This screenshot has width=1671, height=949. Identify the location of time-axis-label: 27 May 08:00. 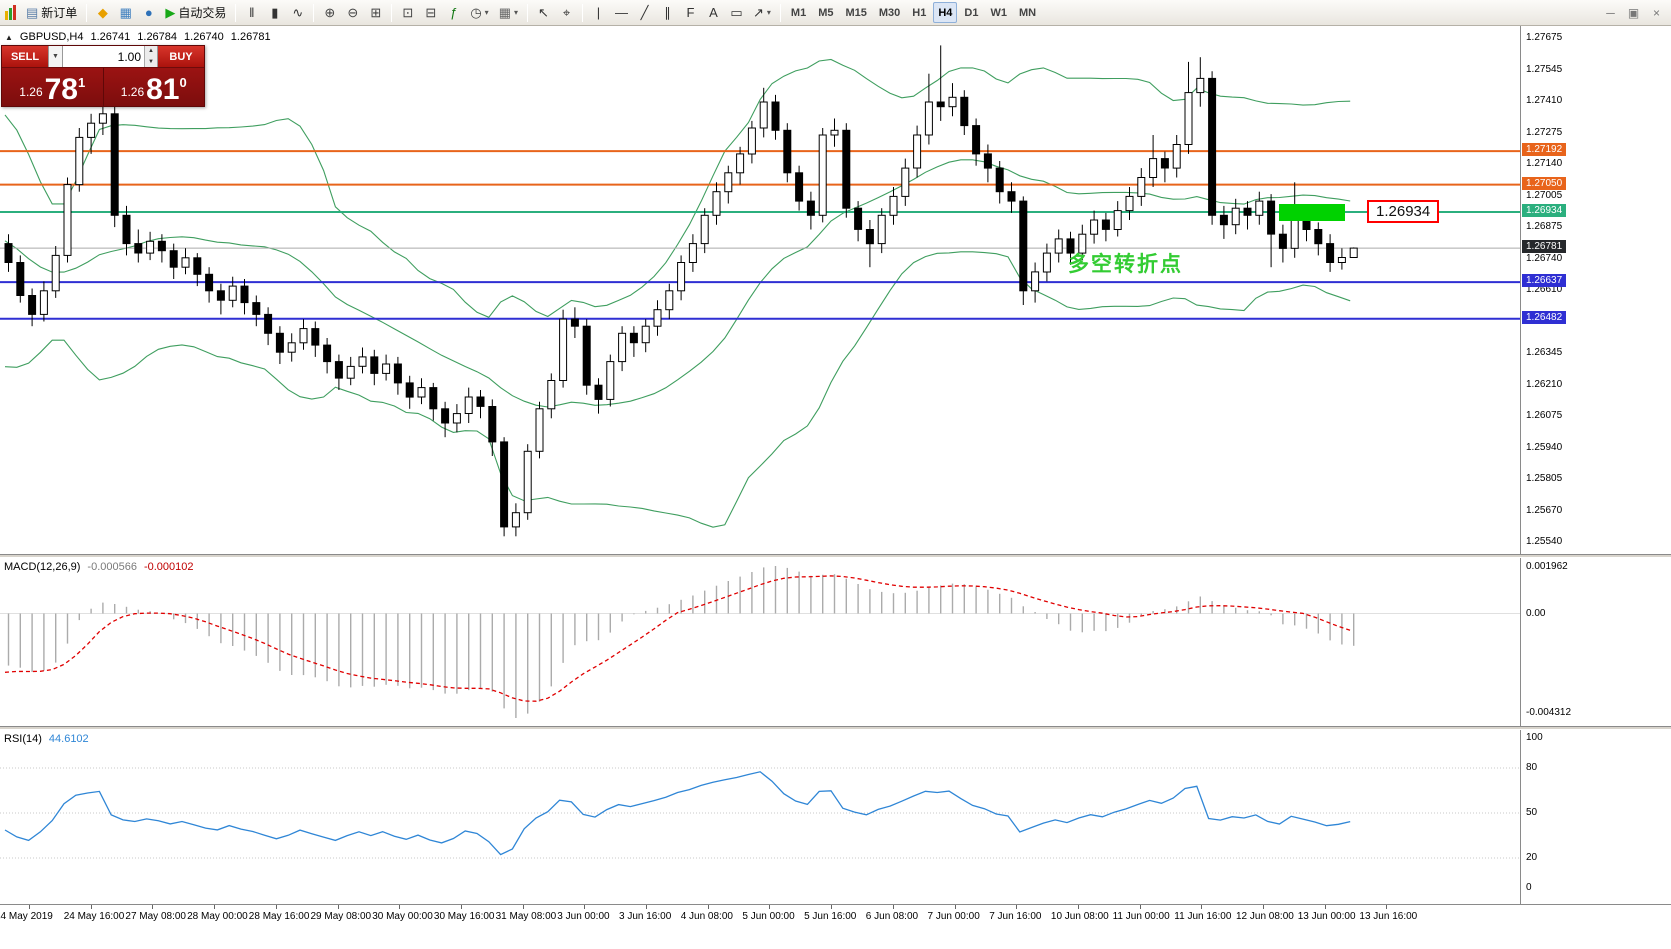
(155, 916).